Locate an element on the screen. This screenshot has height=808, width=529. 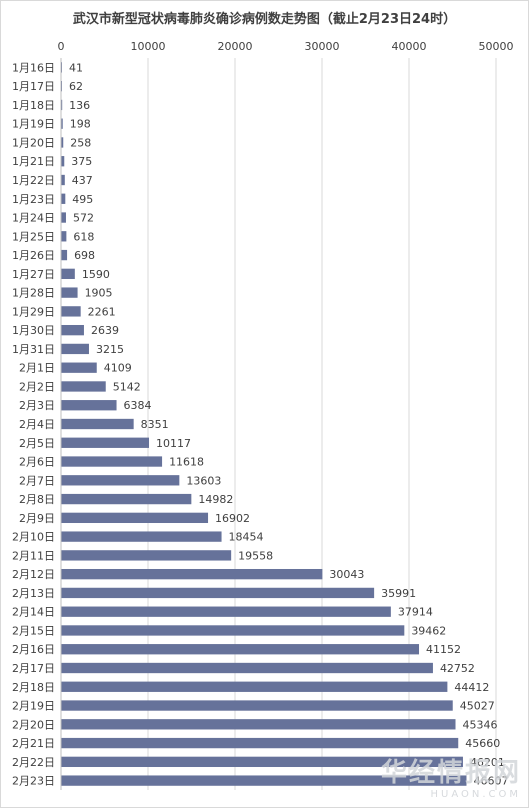
category-label: 2月2日 is located at coordinates (37, 386).